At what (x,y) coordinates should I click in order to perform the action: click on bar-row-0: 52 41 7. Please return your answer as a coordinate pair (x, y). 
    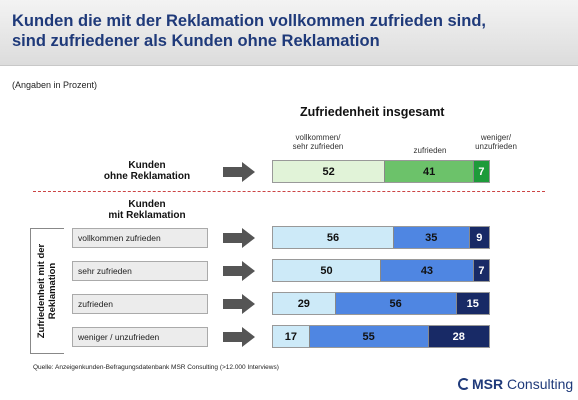
    Looking at the image, I should click on (381, 171).